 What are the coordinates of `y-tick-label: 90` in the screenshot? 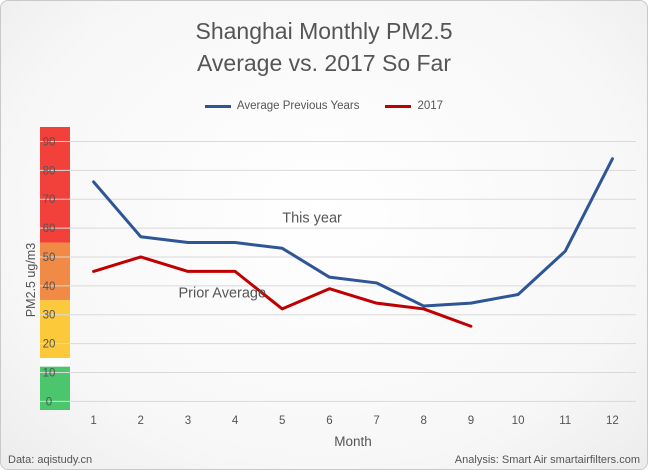 It's located at (49, 142).